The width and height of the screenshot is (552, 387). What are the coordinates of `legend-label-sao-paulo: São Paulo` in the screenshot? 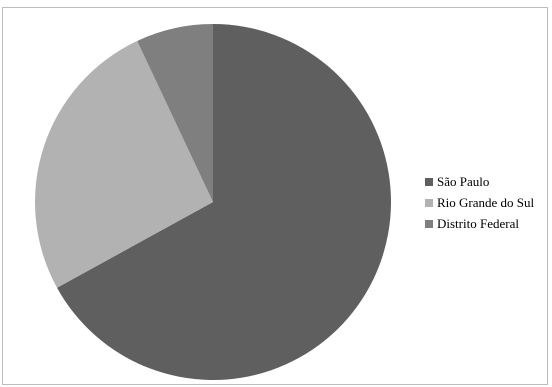 It's located at (463, 181).